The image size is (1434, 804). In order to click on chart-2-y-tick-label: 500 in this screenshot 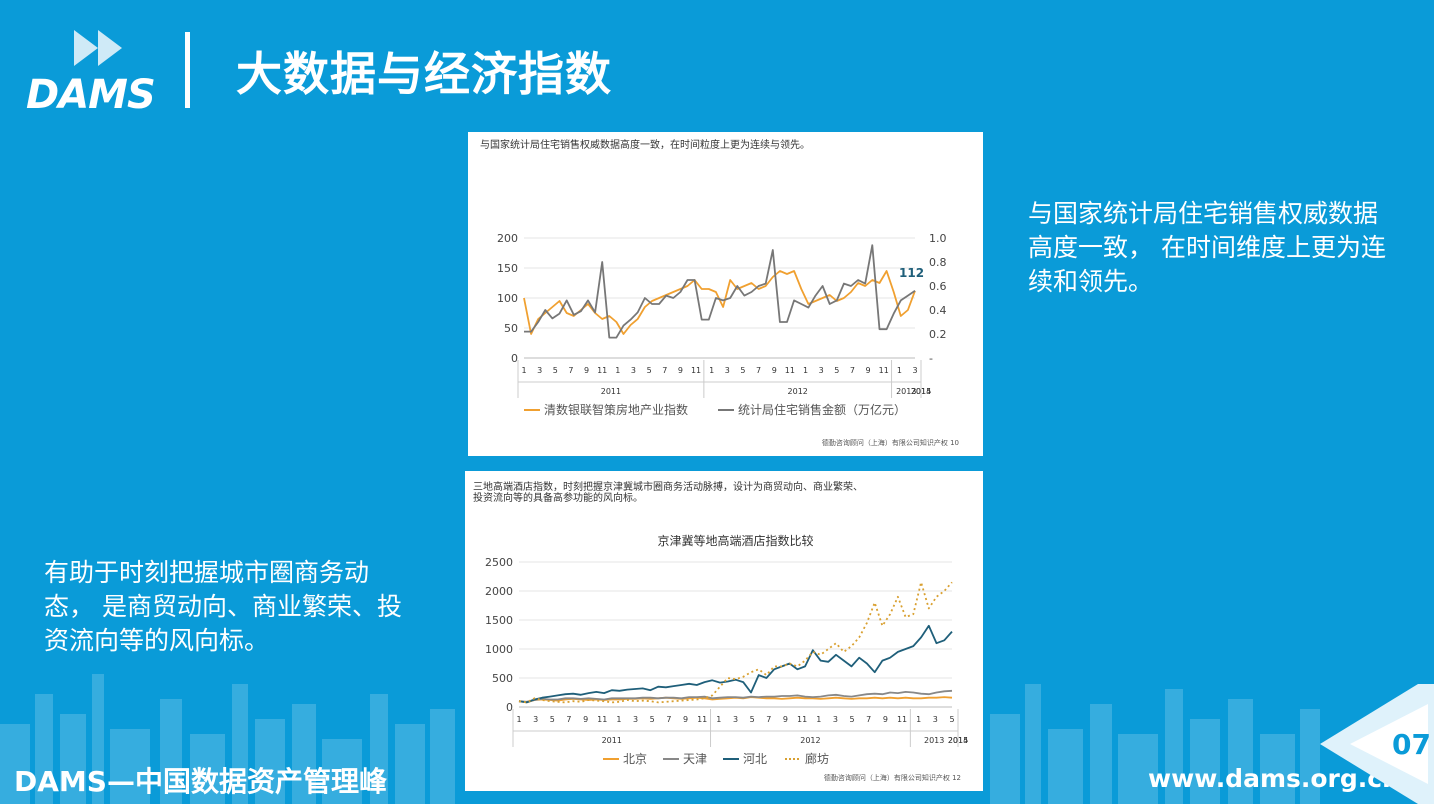, I will do `click(502, 678)`.